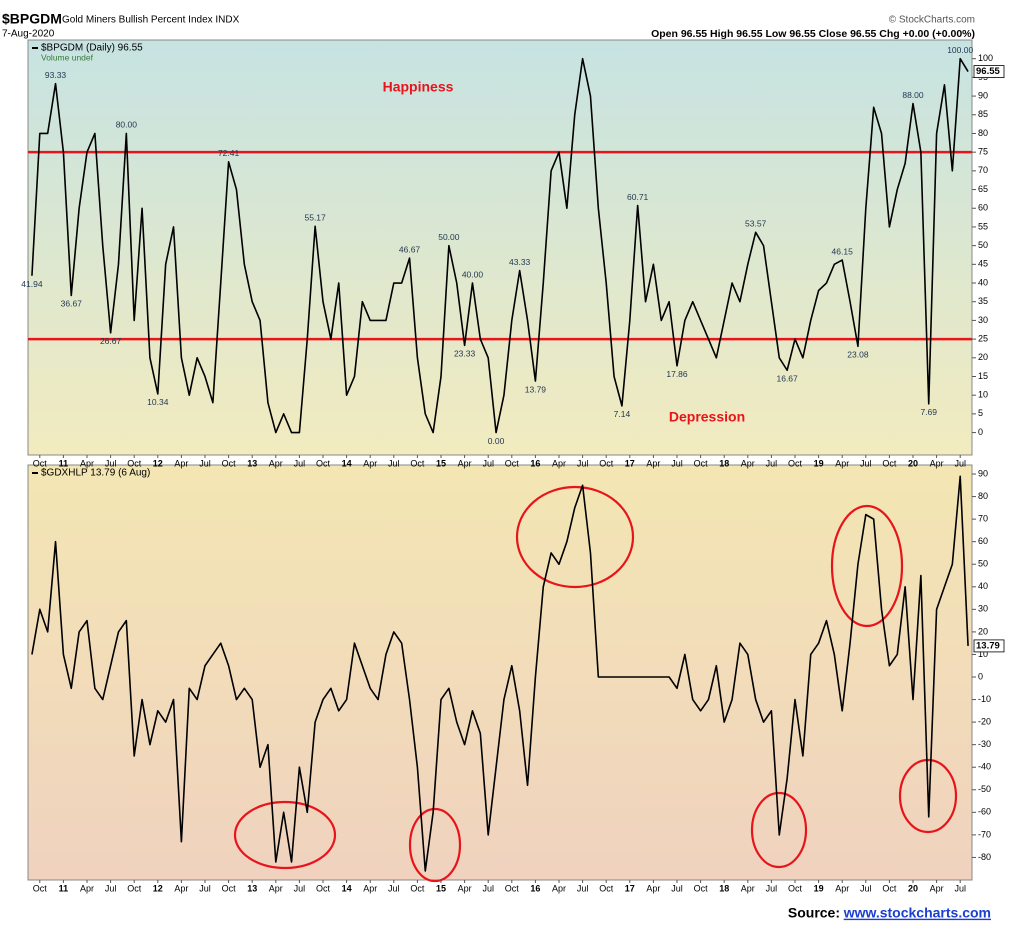 This screenshot has height=939, width=1024. I want to click on value-label: 26.67, so click(111, 341).